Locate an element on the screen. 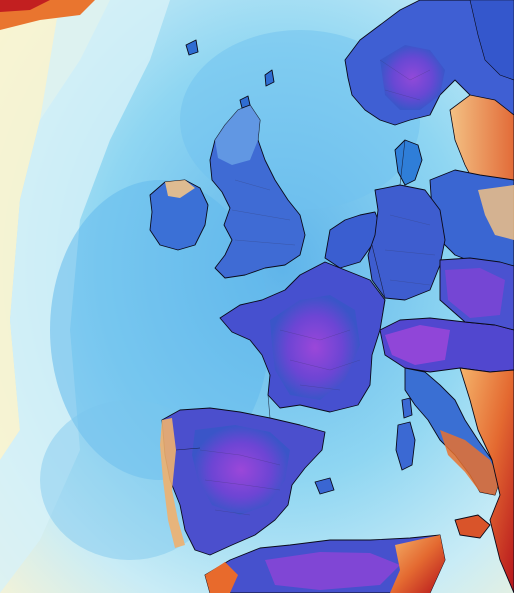 The image size is (514, 593). alps-cold-core is located at coordinates (417, 345).